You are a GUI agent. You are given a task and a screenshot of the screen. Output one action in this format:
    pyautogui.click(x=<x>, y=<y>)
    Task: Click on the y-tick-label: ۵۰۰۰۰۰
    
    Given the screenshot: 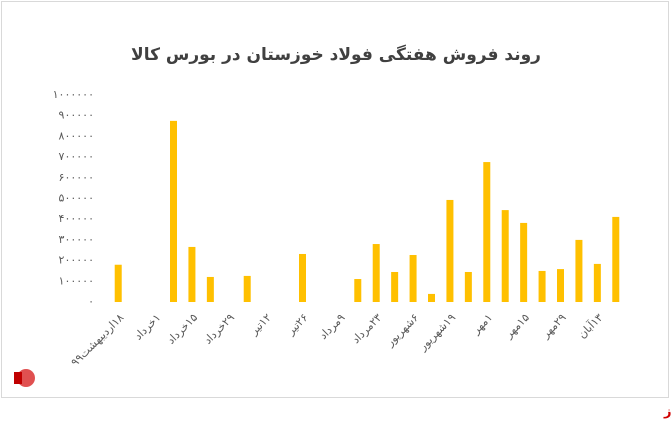 What is the action you would take?
    pyautogui.click(x=76, y=198)
    